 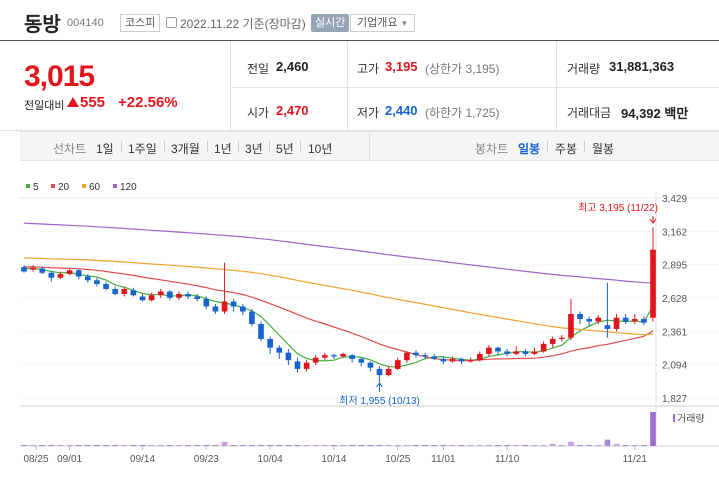 What do you see at coordinates (655, 113) in the screenshot?
I see `amount-value: 94,392 백만` at bounding box center [655, 113].